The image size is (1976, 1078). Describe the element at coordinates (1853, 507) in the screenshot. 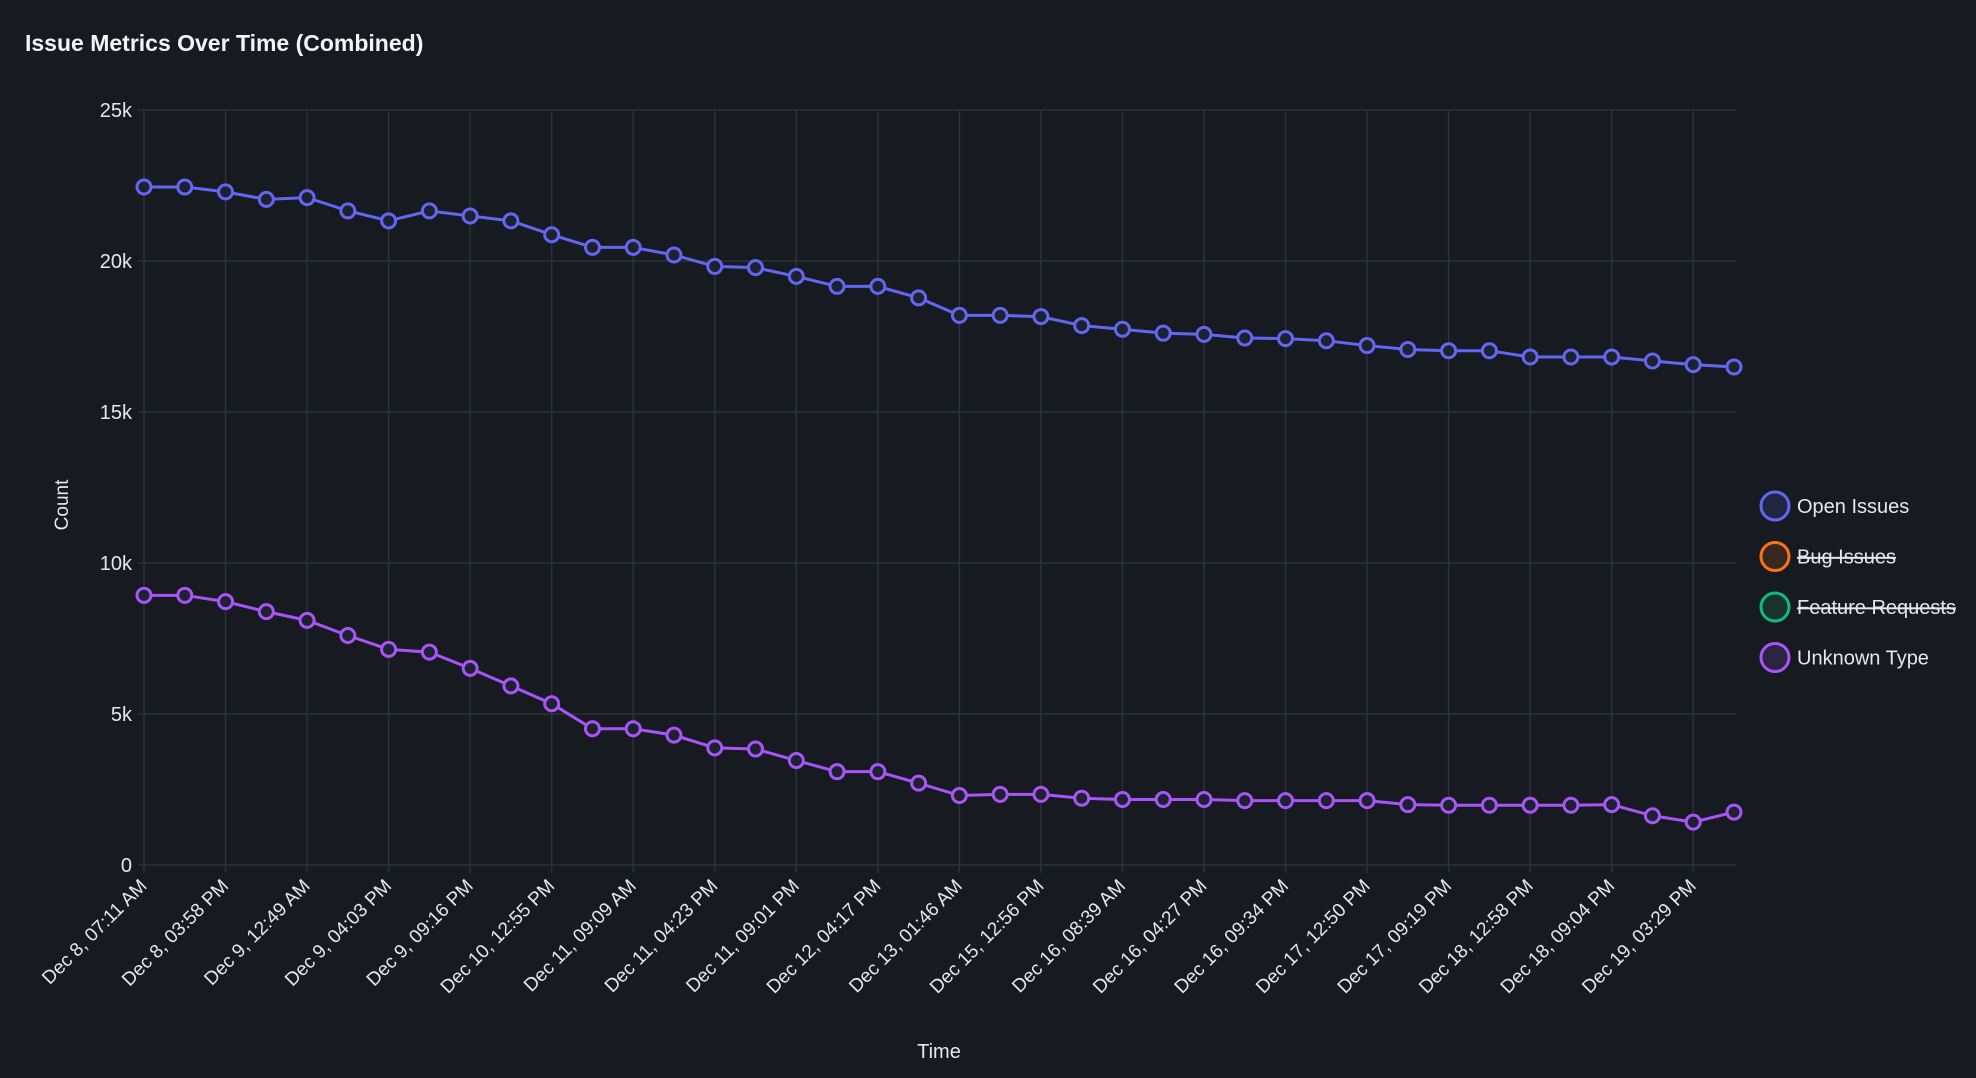

I see `legend-label: Open Issues` at that location.